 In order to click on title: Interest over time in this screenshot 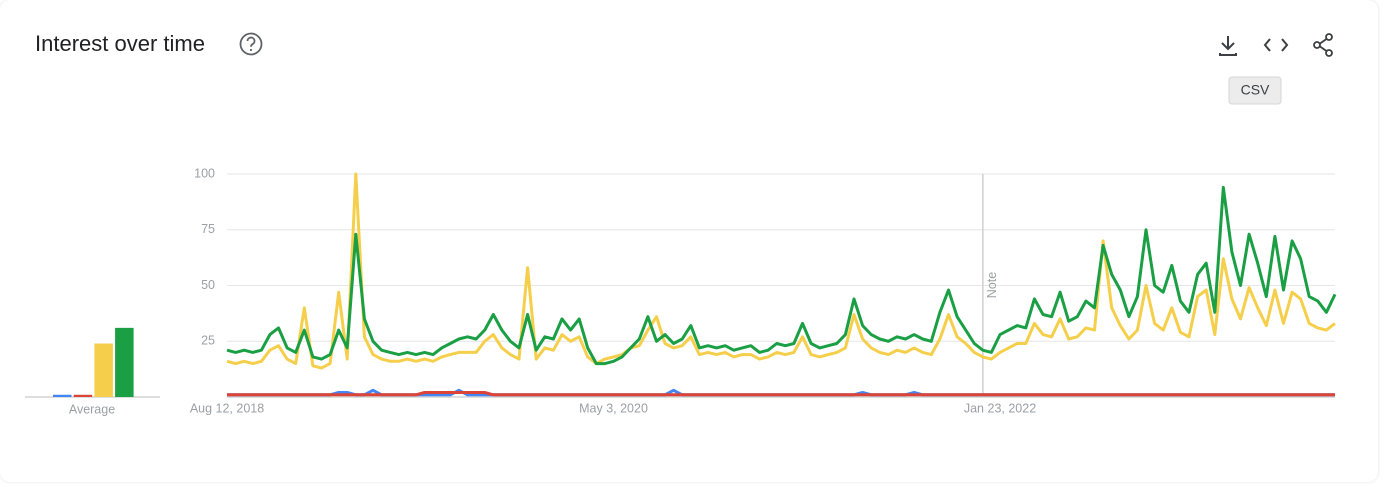, I will do `click(120, 43)`.